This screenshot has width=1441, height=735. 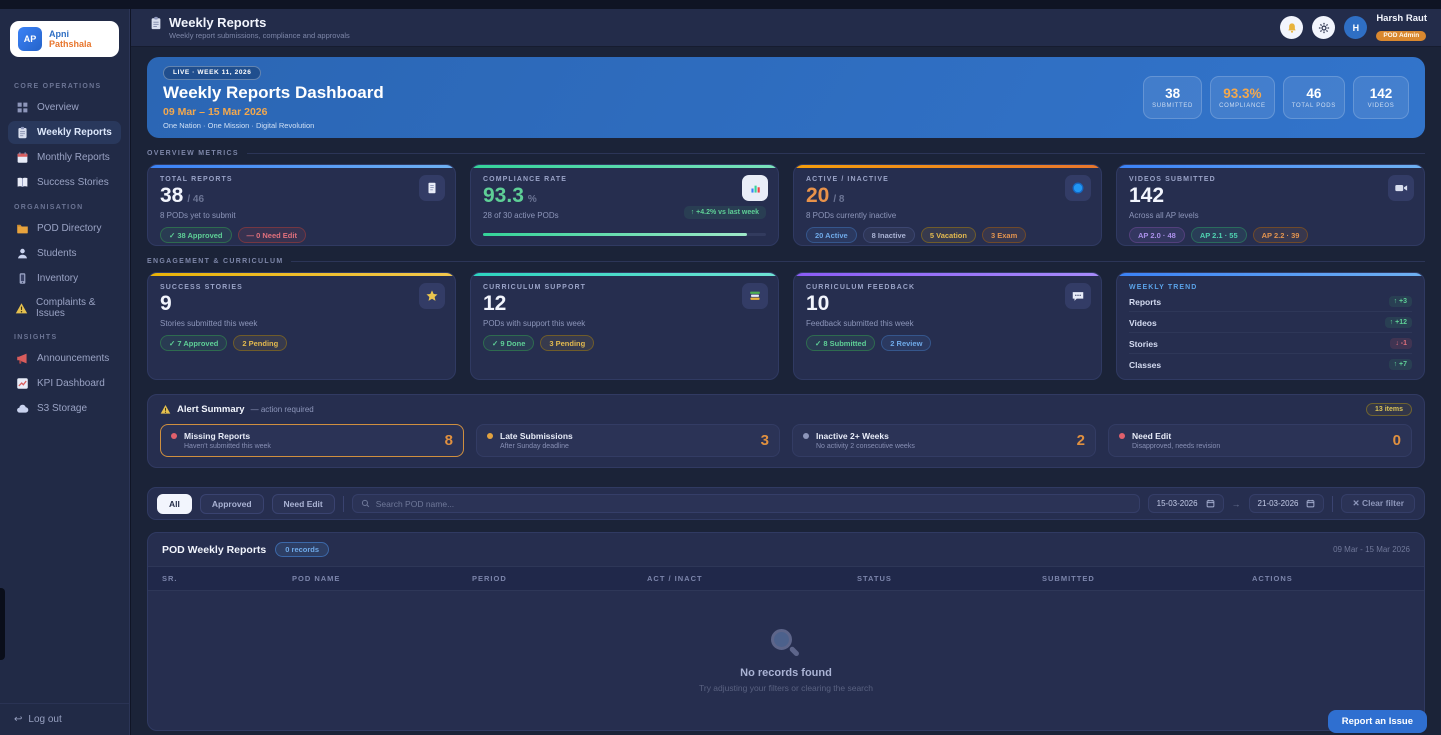 What do you see at coordinates (1313, 97) in the screenshot?
I see `hero-stat-total-pods: 46 TOTAL PODS` at bounding box center [1313, 97].